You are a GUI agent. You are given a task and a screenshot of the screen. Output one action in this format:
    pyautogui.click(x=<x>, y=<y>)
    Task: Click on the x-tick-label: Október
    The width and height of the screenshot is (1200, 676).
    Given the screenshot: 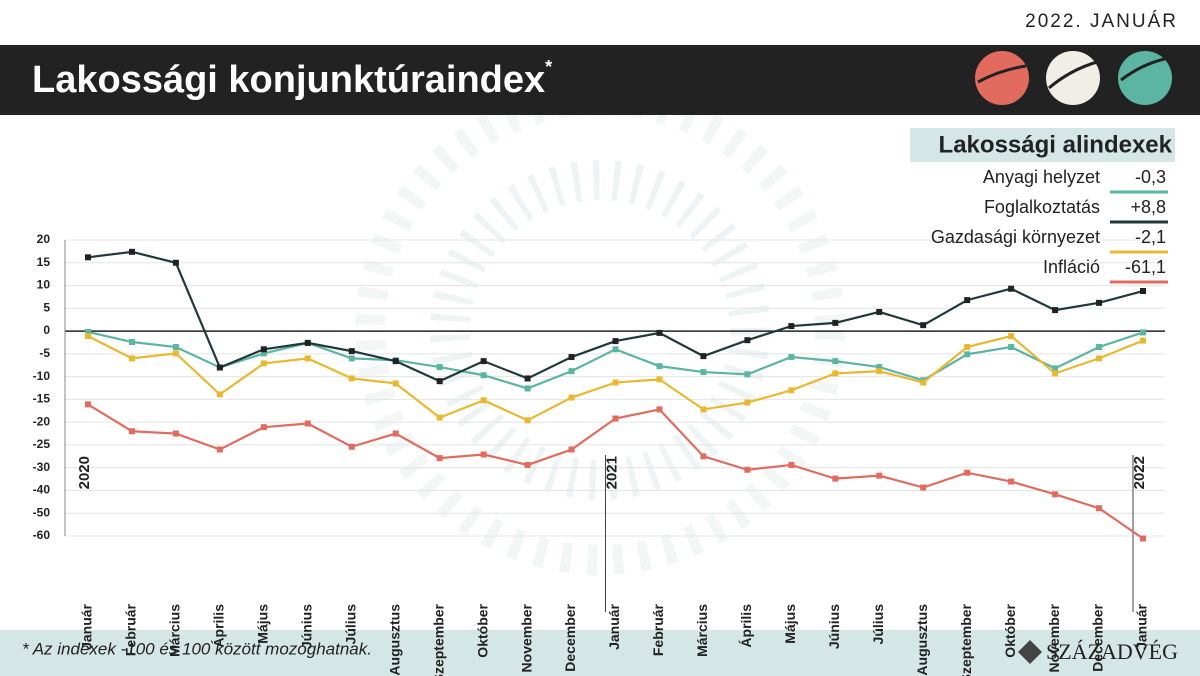 What is the action you would take?
    pyautogui.click(x=1010, y=630)
    